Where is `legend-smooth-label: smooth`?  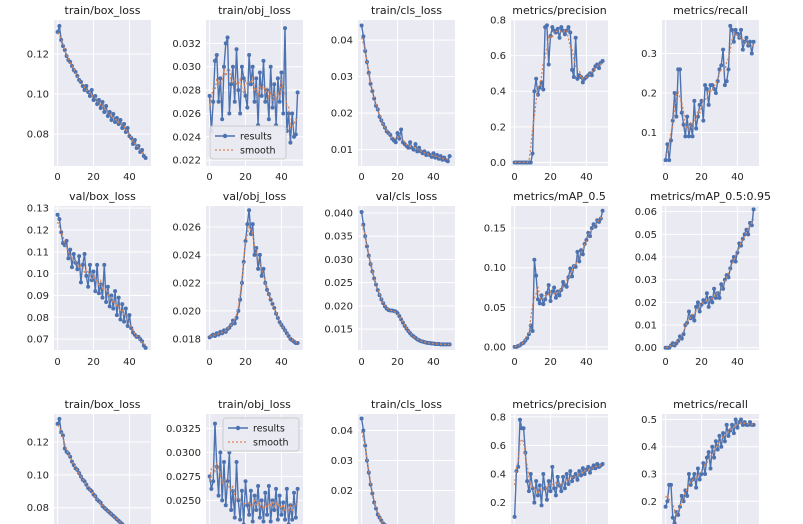
legend-smooth-label: smooth is located at coordinates (271, 443).